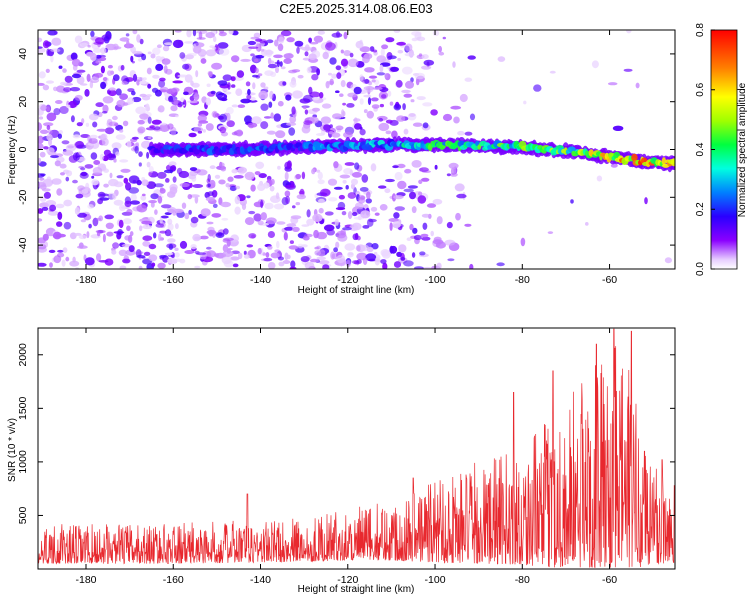 The width and height of the screenshot is (750, 600). Describe the element at coordinates (435, 580) in the screenshot. I see `x-tick-label: -100` at that location.